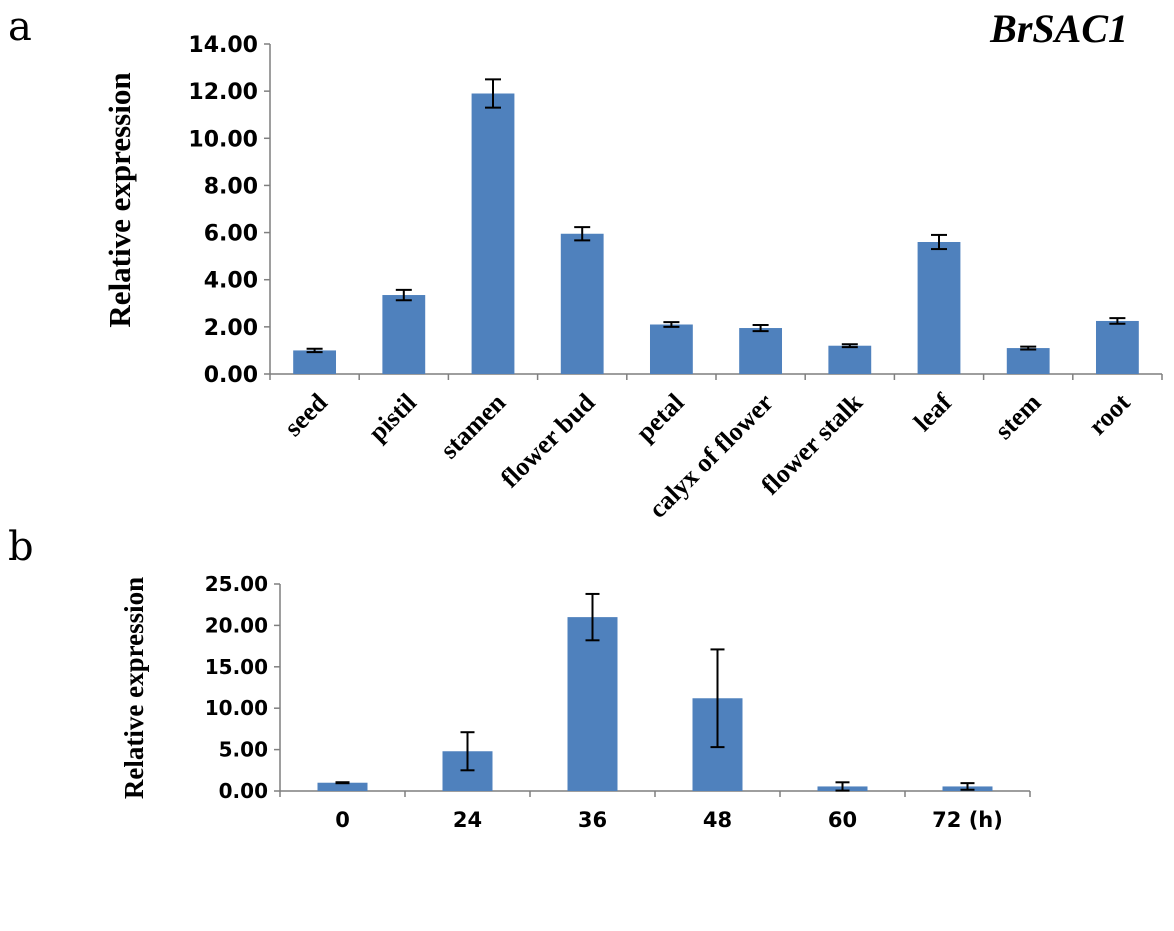  What do you see at coordinates (231, 186) in the screenshot?
I see `chart-a-y-tick-label: 8.00` at bounding box center [231, 186].